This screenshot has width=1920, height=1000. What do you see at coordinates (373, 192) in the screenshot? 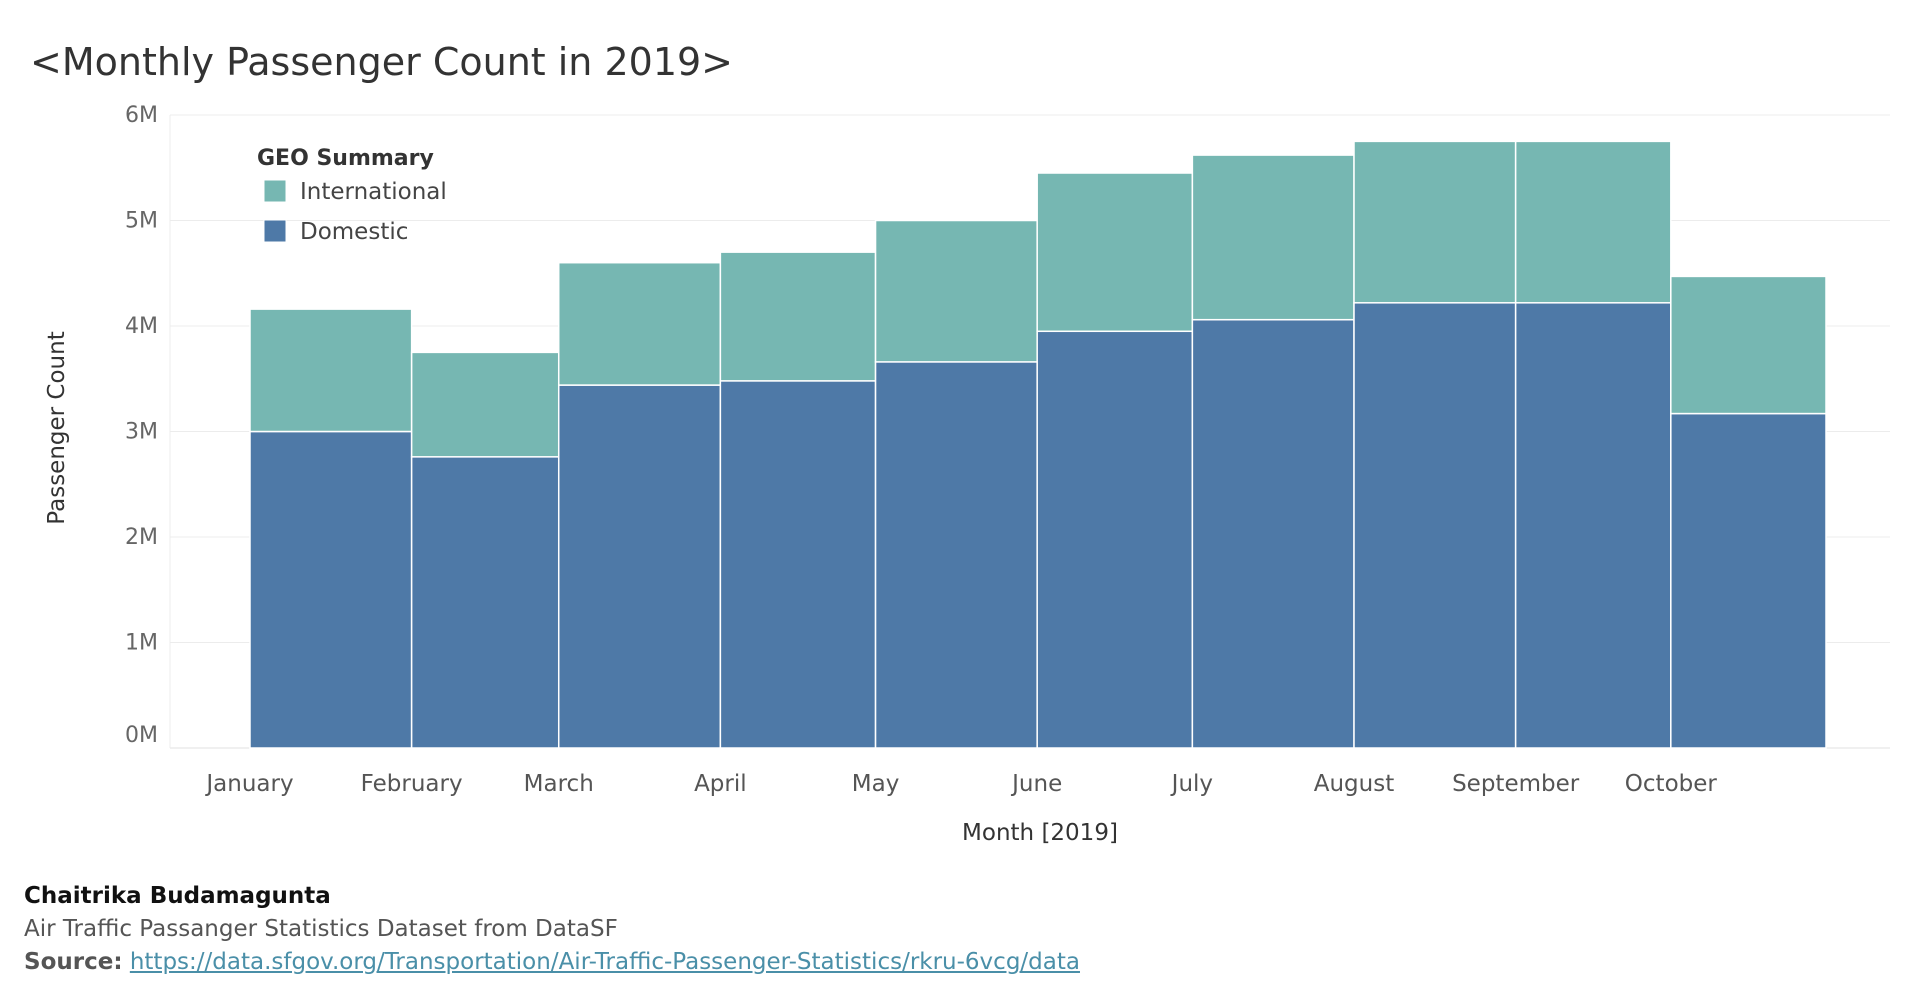
I see `legend-label: International` at bounding box center [373, 192].